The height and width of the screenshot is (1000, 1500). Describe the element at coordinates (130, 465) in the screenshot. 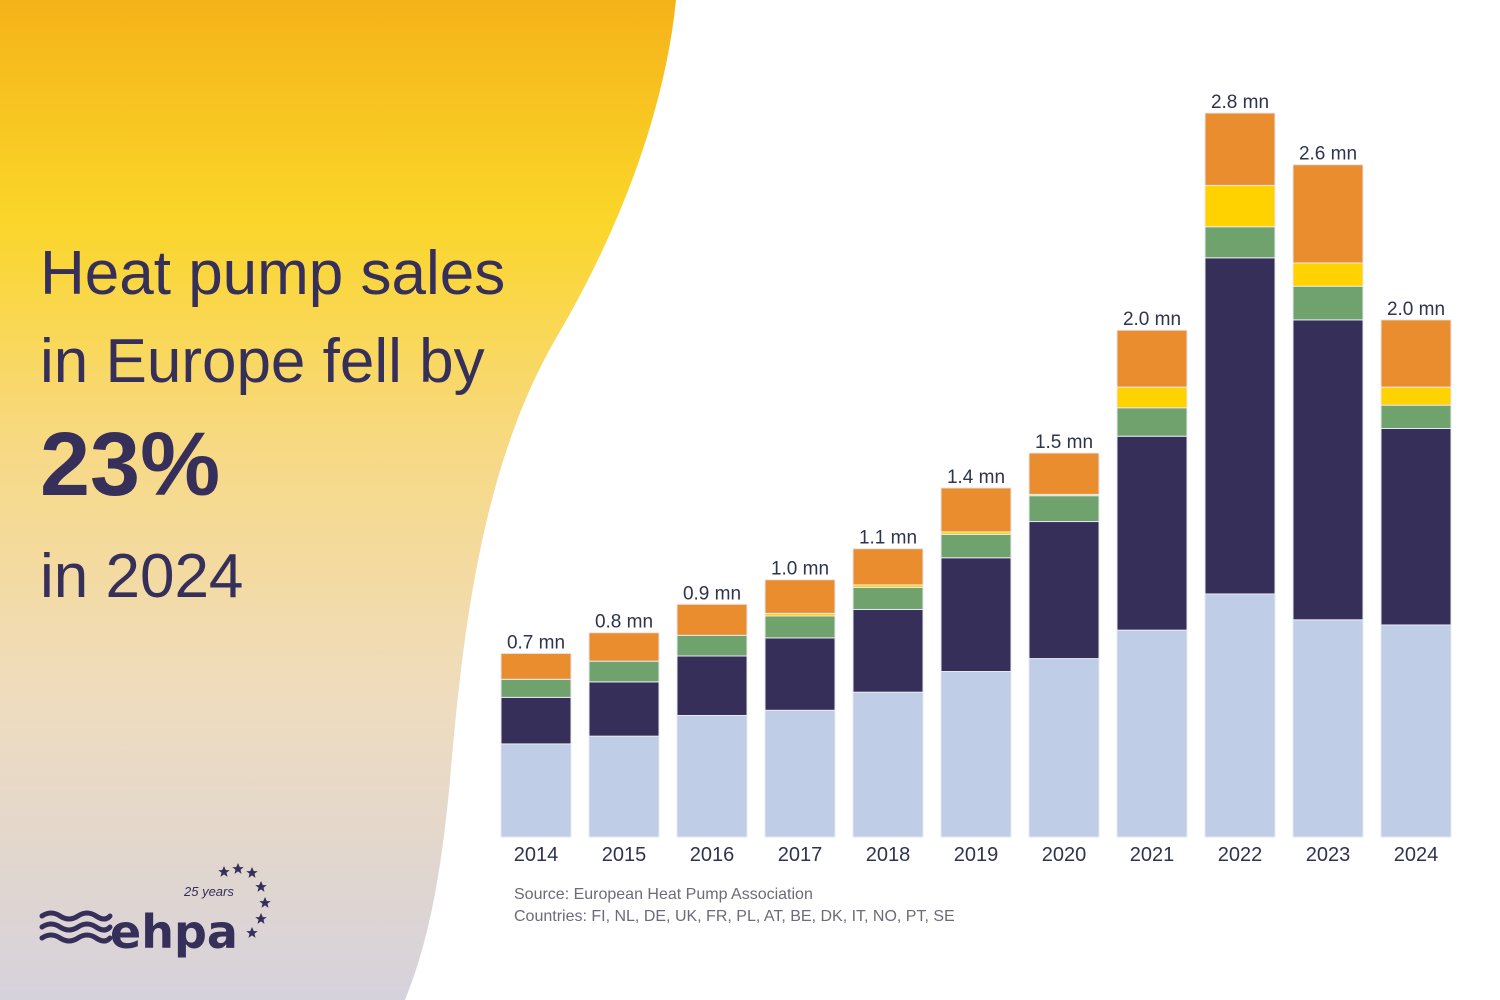

I see `headline-percentage: 23%` at that location.